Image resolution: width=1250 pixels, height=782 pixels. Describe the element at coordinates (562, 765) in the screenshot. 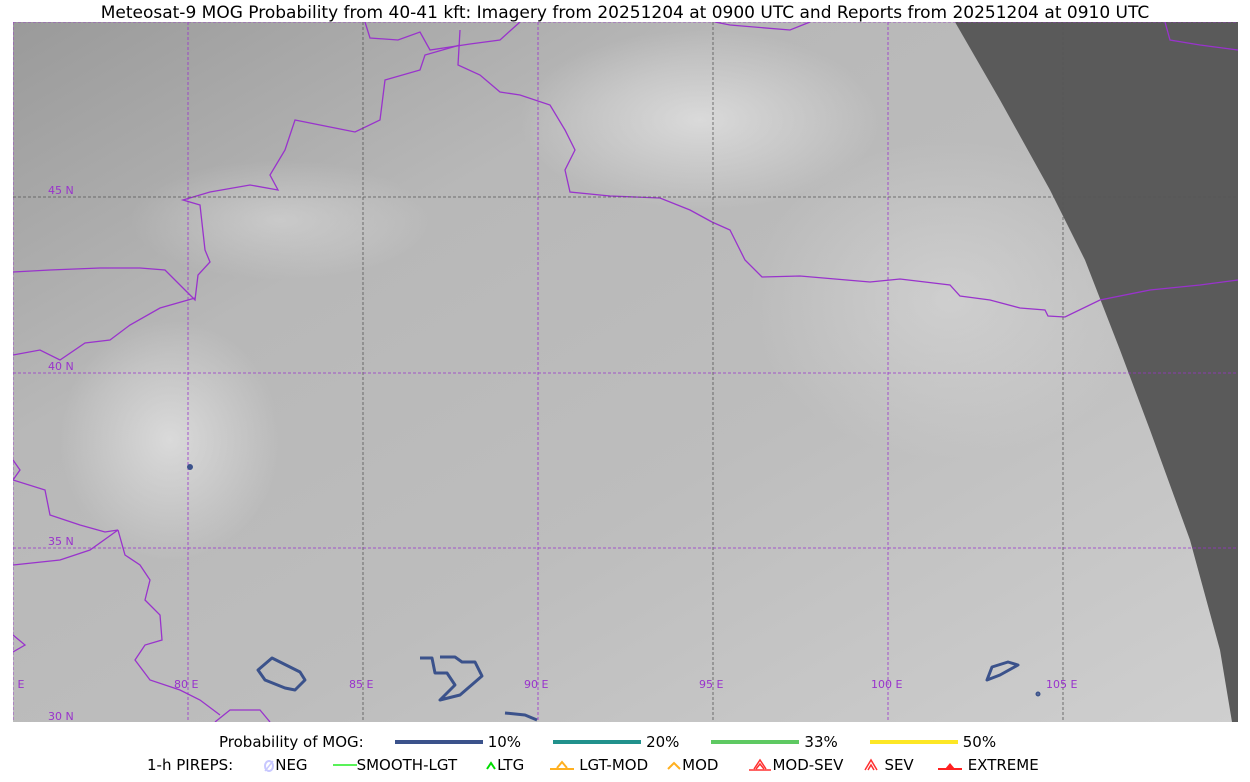

I see `caret-bar-icon` at that location.